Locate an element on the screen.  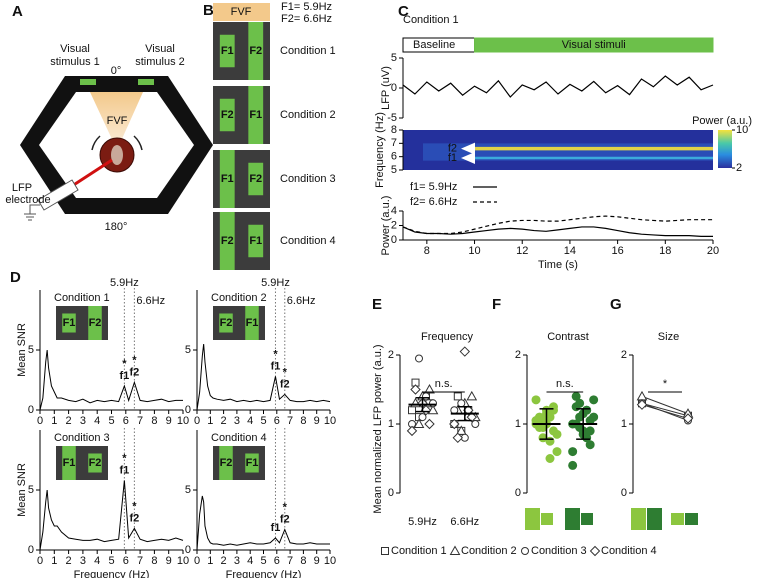
angle-label: 0° is located at coordinates (116, 71).